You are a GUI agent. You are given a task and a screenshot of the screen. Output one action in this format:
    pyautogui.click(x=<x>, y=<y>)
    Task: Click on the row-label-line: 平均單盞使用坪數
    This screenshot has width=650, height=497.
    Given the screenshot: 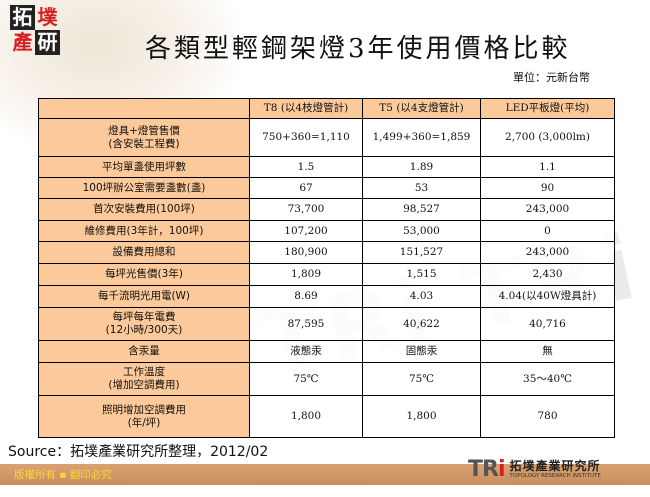 What is the action you would take?
    pyautogui.click(x=144, y=166)
    